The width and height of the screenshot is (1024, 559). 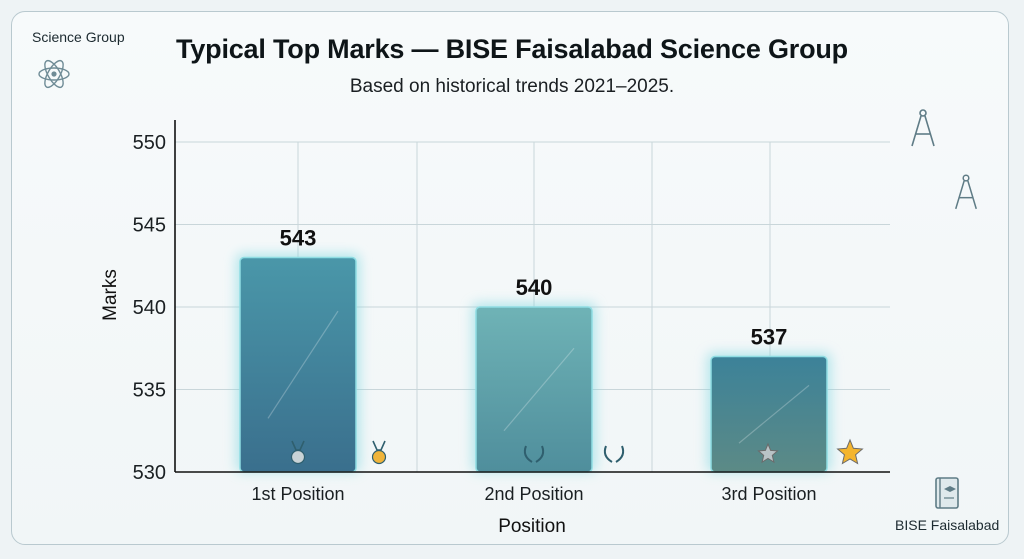 What do you see at coordinates (297, 494) in the screenshot?
I see `x-tick-label: 1st Position` at bounding box center [297, 494].